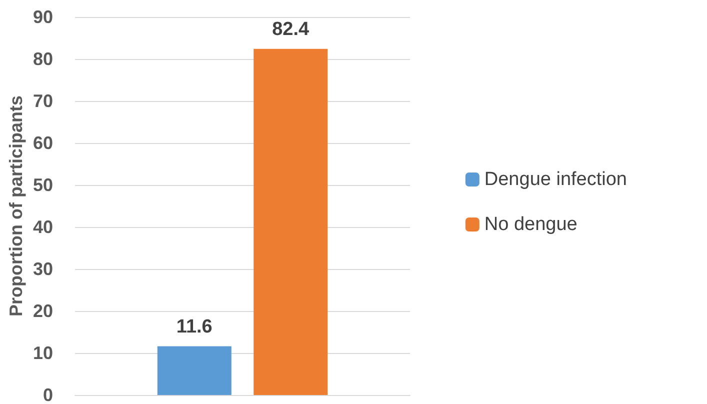  Describe the element at coordinates (42, 311) in the screenshot. I see `y-tick-label: 20` at that location.